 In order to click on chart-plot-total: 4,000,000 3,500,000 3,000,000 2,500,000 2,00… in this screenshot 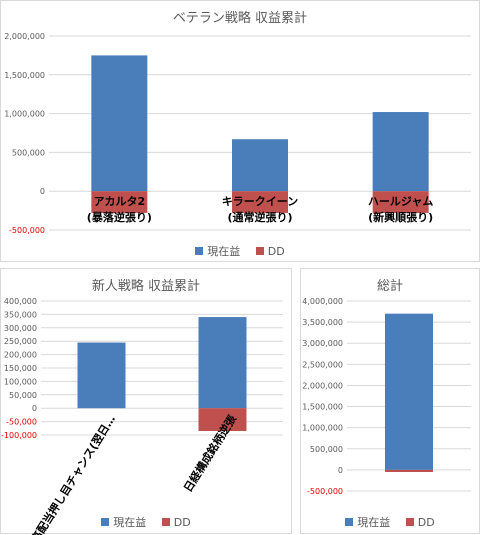, I will do `click(386, 396)`.